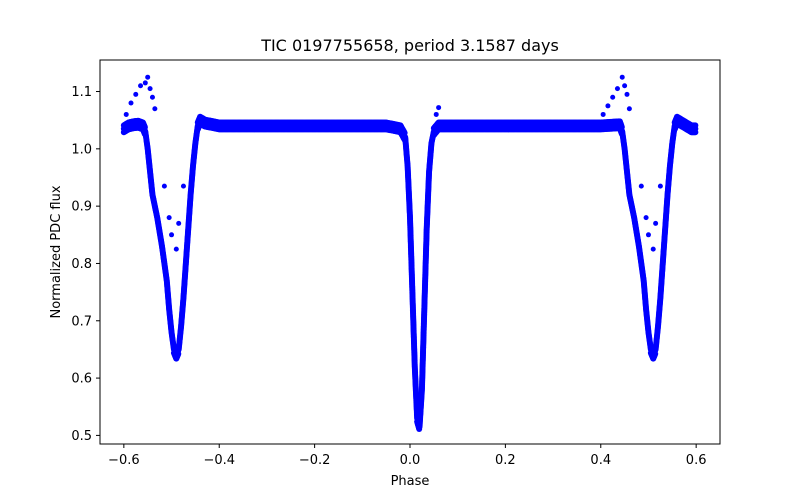 The height and width of the screenshot is (500, 800). Describe the element at coordinates (219, 460) in the screenshot. I see `x-tick-label: −0.4` at that location.